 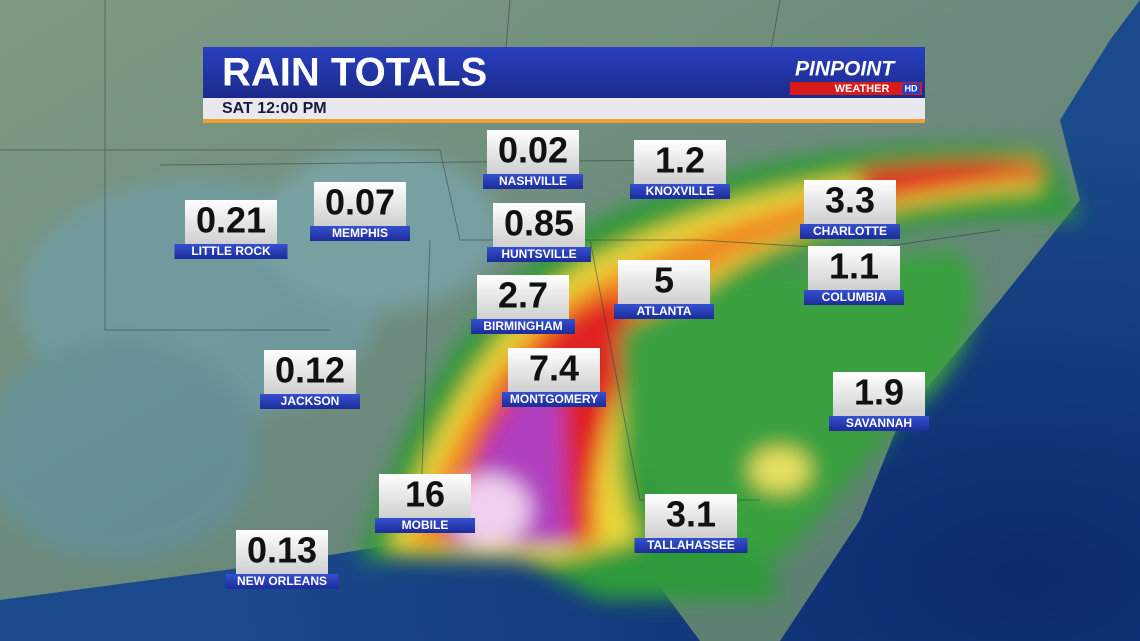 I want to click on city-name: SAVANNAH, so click(x=879, y=423).